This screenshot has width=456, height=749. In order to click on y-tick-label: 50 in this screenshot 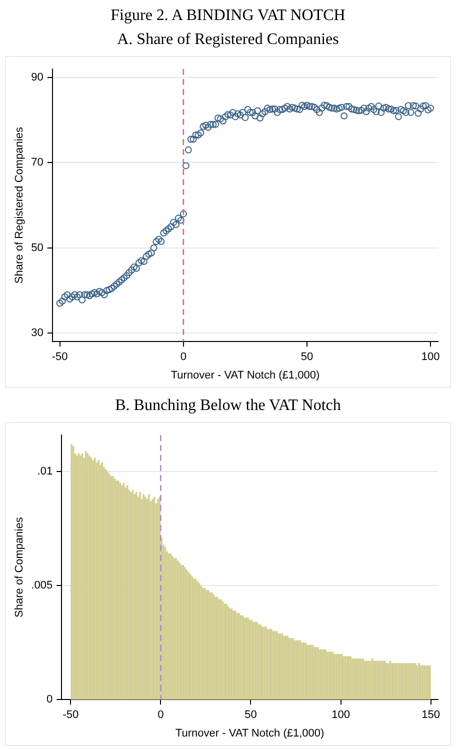, I will do `click(37, 248)`.